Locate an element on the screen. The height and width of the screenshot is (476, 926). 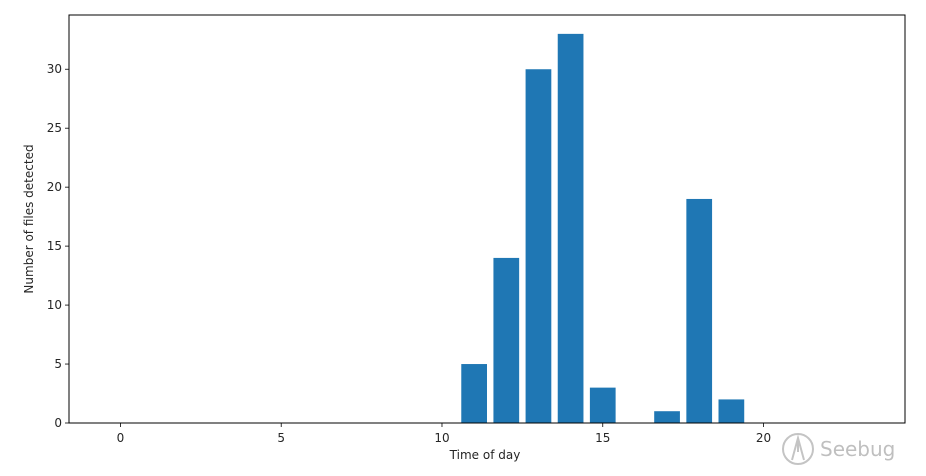
x-tick-label: 20 is located at coordinates (763, 438).